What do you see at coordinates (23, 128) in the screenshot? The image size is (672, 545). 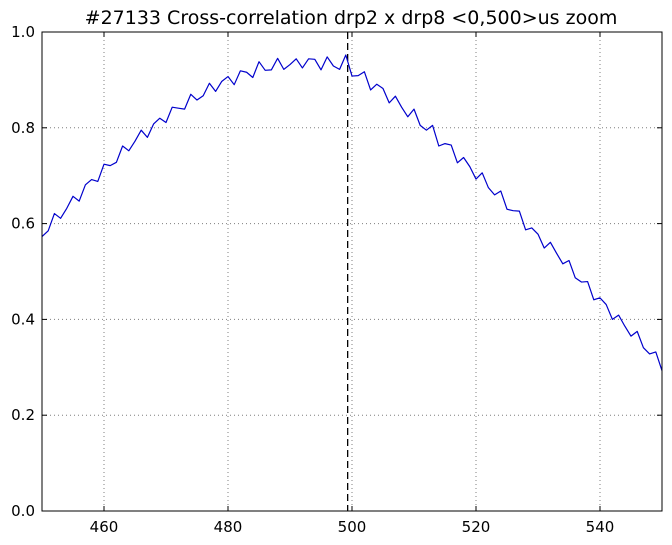 I see `y-tick-label: 0.8` at bounding box center [23, 128].